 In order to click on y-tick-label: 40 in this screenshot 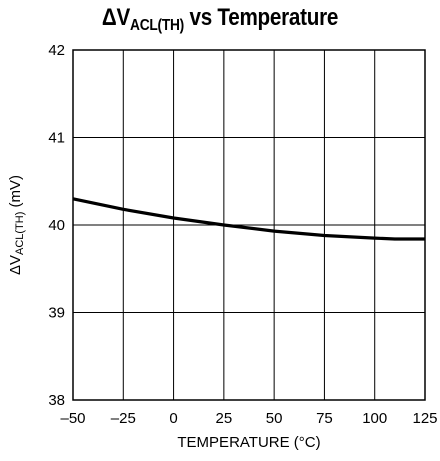, I will do `click(56, 225)`.